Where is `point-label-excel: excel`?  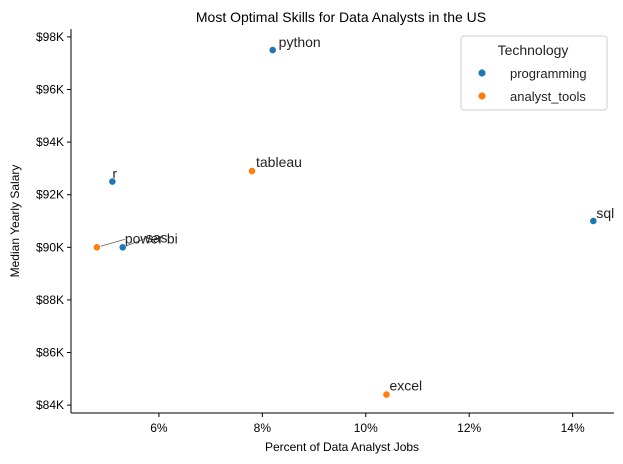 point-label-excel: excel is located at coordinates (405, 386).